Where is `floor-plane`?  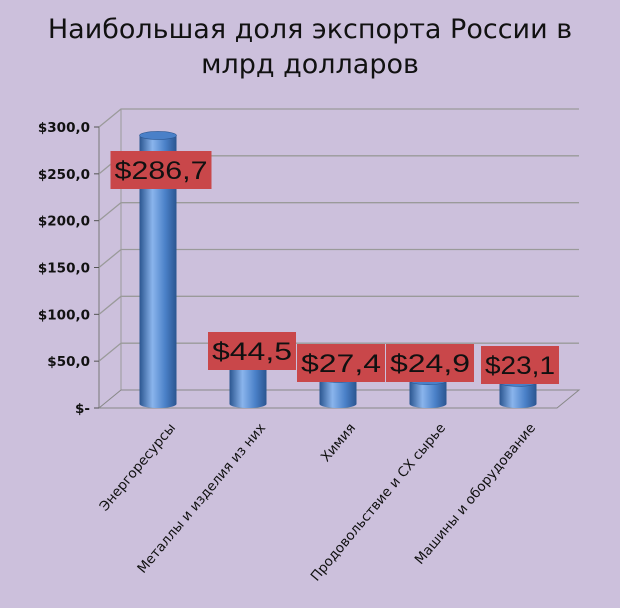 floor-plane is located at coordinates (339, 399).